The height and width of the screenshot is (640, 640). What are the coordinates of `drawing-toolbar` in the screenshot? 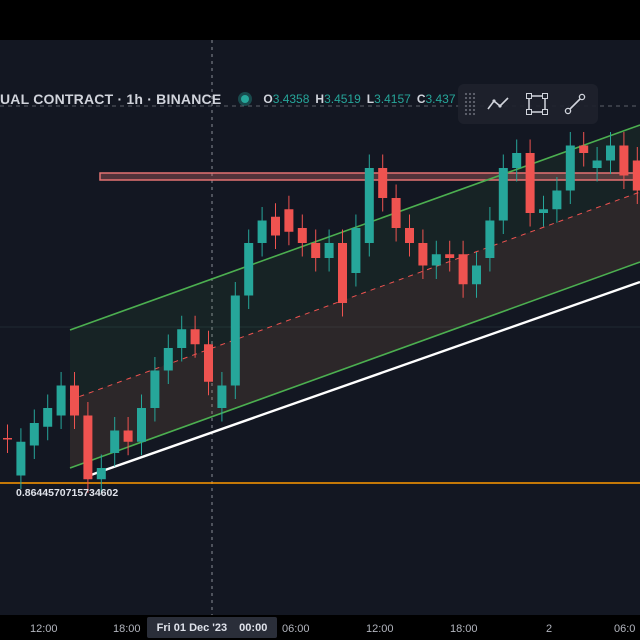 It's located at (528, 104).